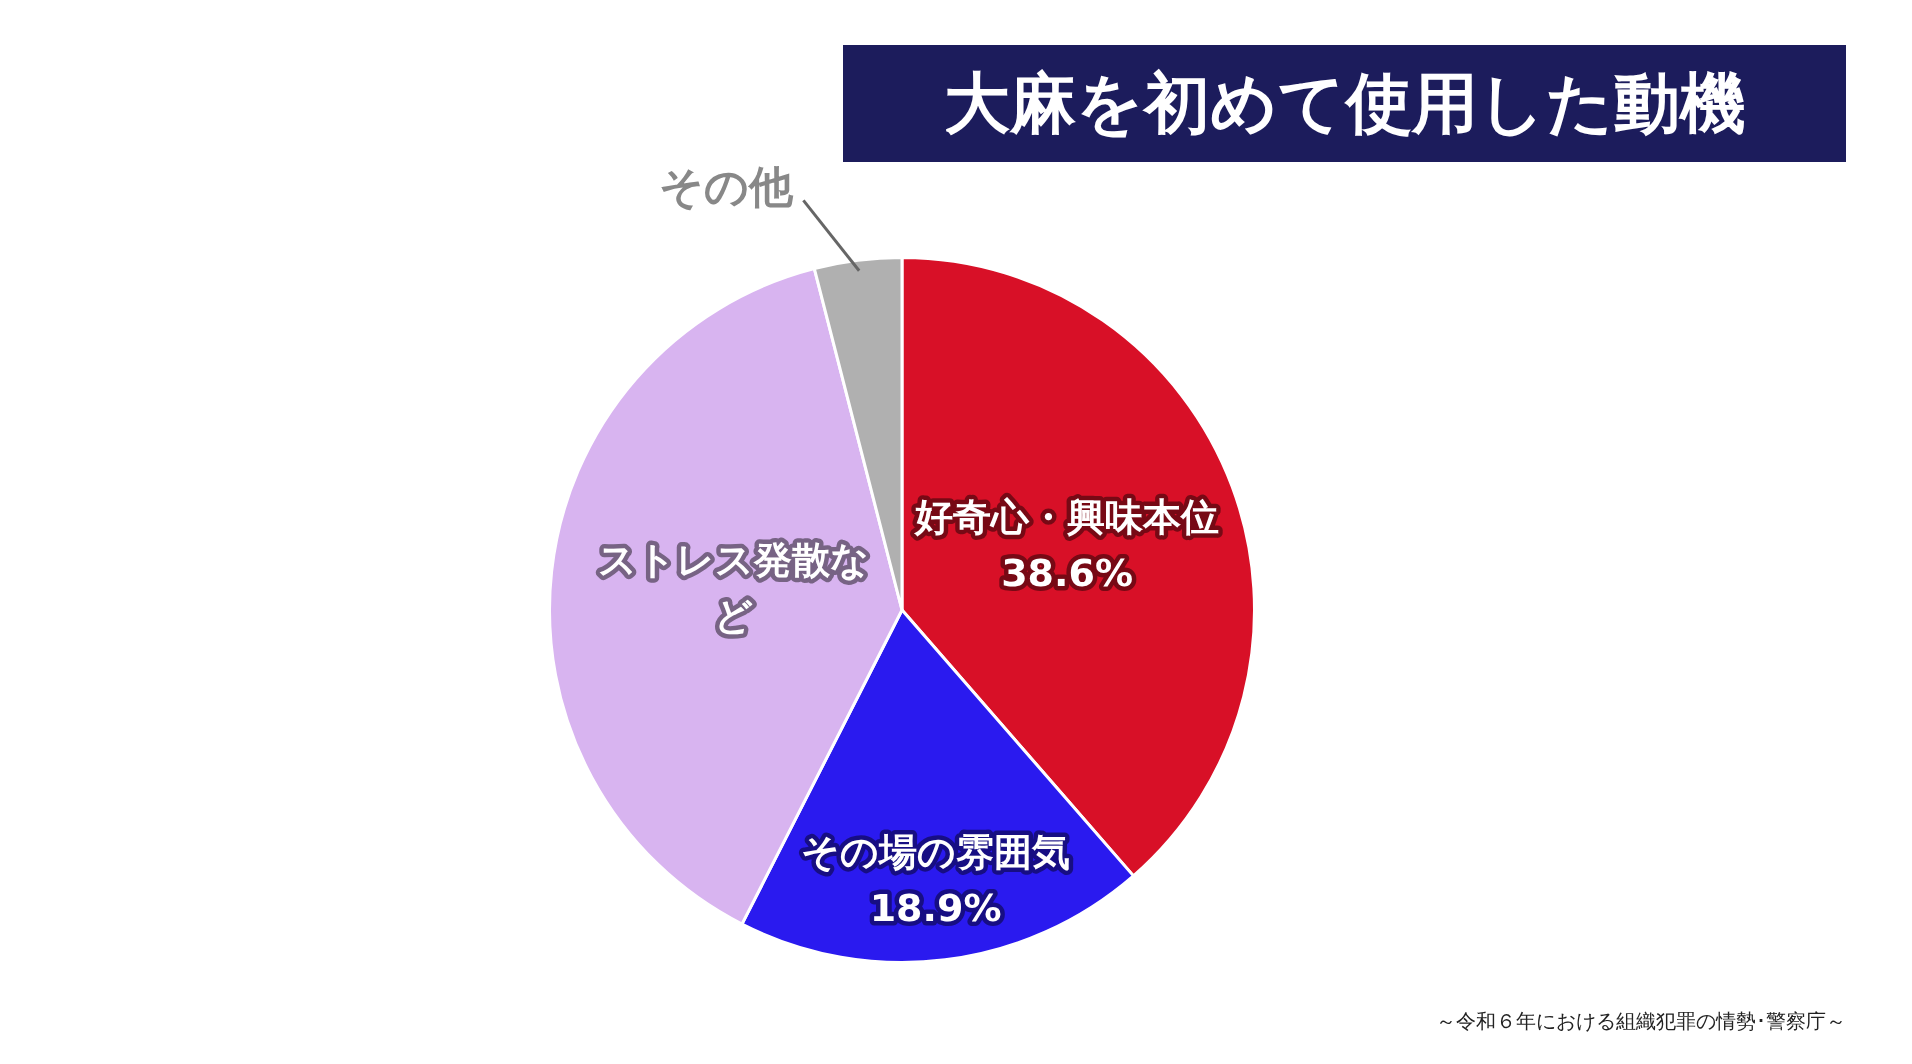 This screenshot has width=1912, height=1064. I want to click on slice-label: 好奇心・興味本位, so click(1066, 517).